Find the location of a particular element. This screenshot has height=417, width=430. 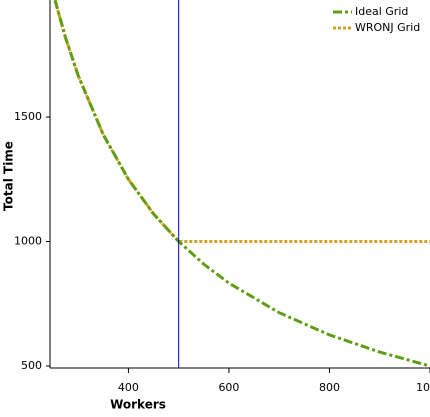

x-axis-label: Workers is located at coordinates (138, 405).